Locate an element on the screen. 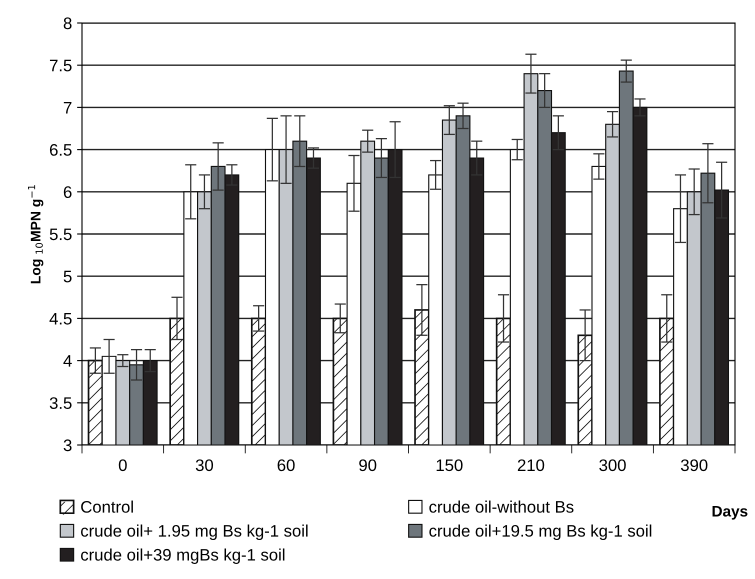  y-tick-label: 4.5 is located at coordinates (60, 318).